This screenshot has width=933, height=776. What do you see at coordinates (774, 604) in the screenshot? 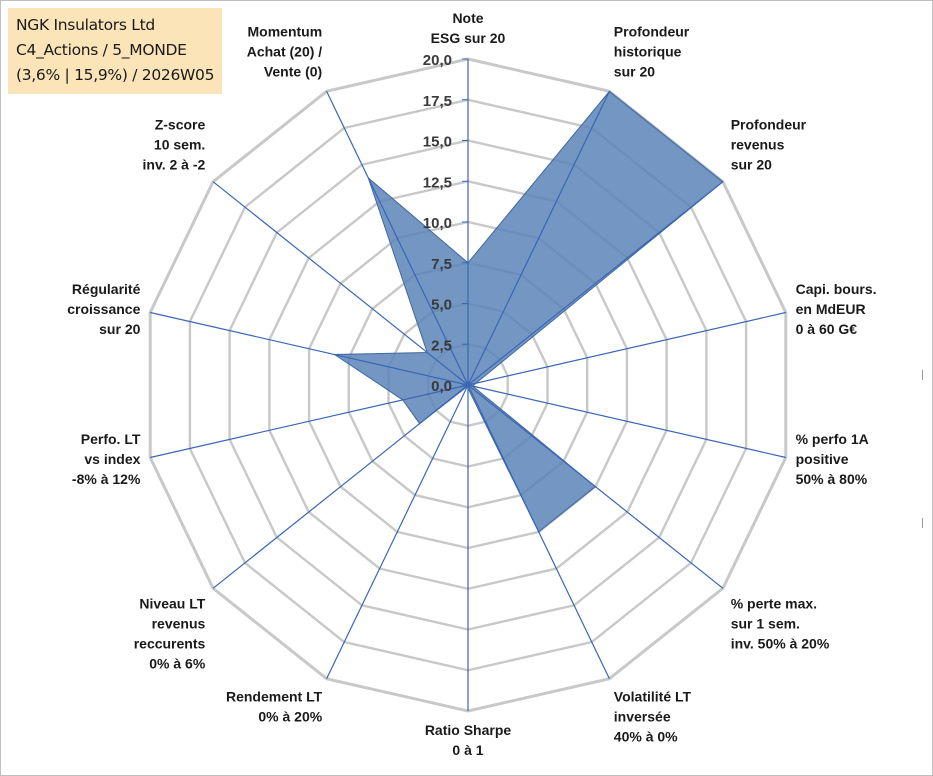
I see `category-label-line: % perte max.` at bounding box center [774, 604].